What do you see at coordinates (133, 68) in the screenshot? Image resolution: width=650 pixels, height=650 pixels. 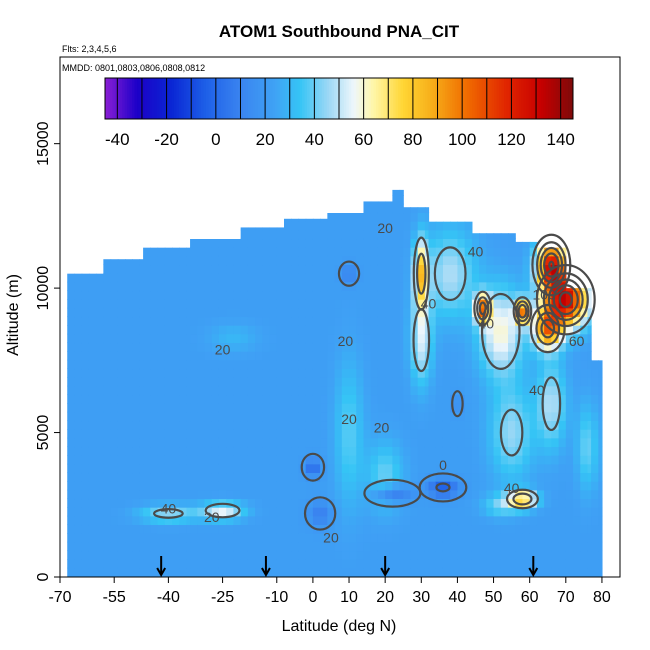 I see `dates-annotation: MMDD: 0801,0803,0806,0808,0812` at bounding box center [133, 68].